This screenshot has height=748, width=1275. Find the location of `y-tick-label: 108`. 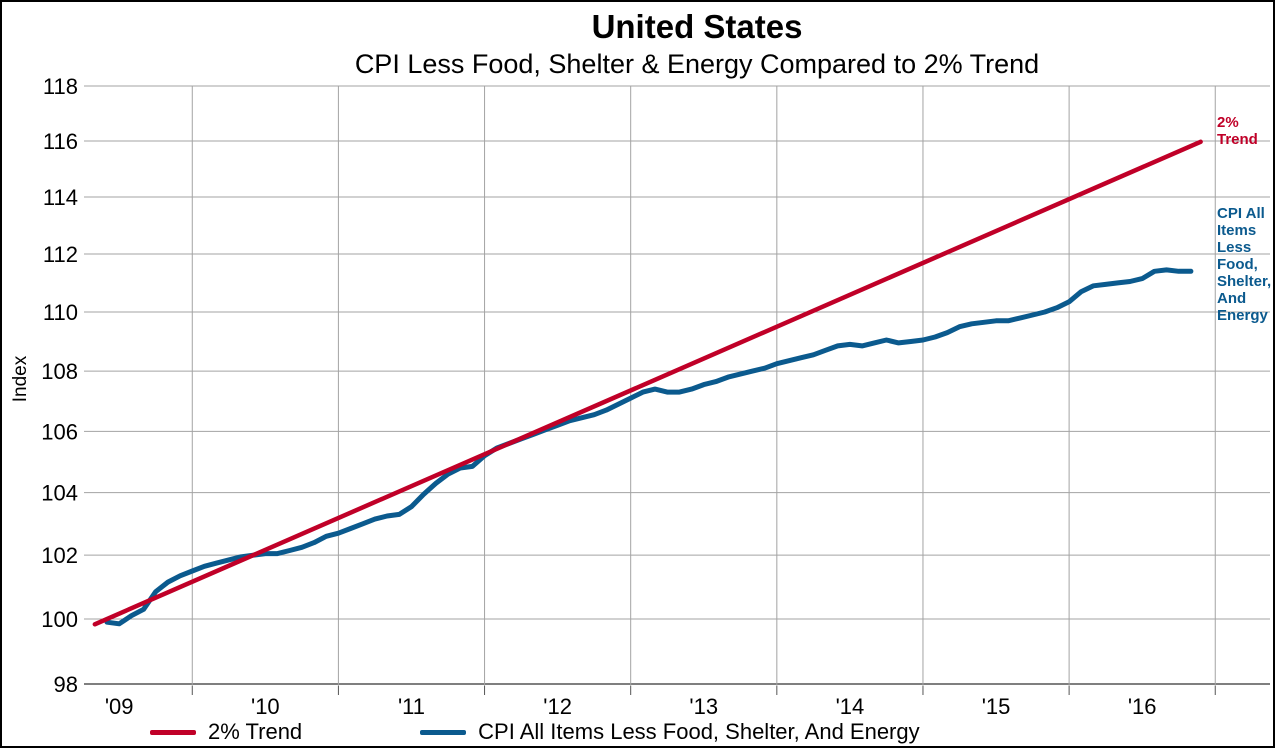

y-tick-label: 108 is located at coordinates (59, 371).